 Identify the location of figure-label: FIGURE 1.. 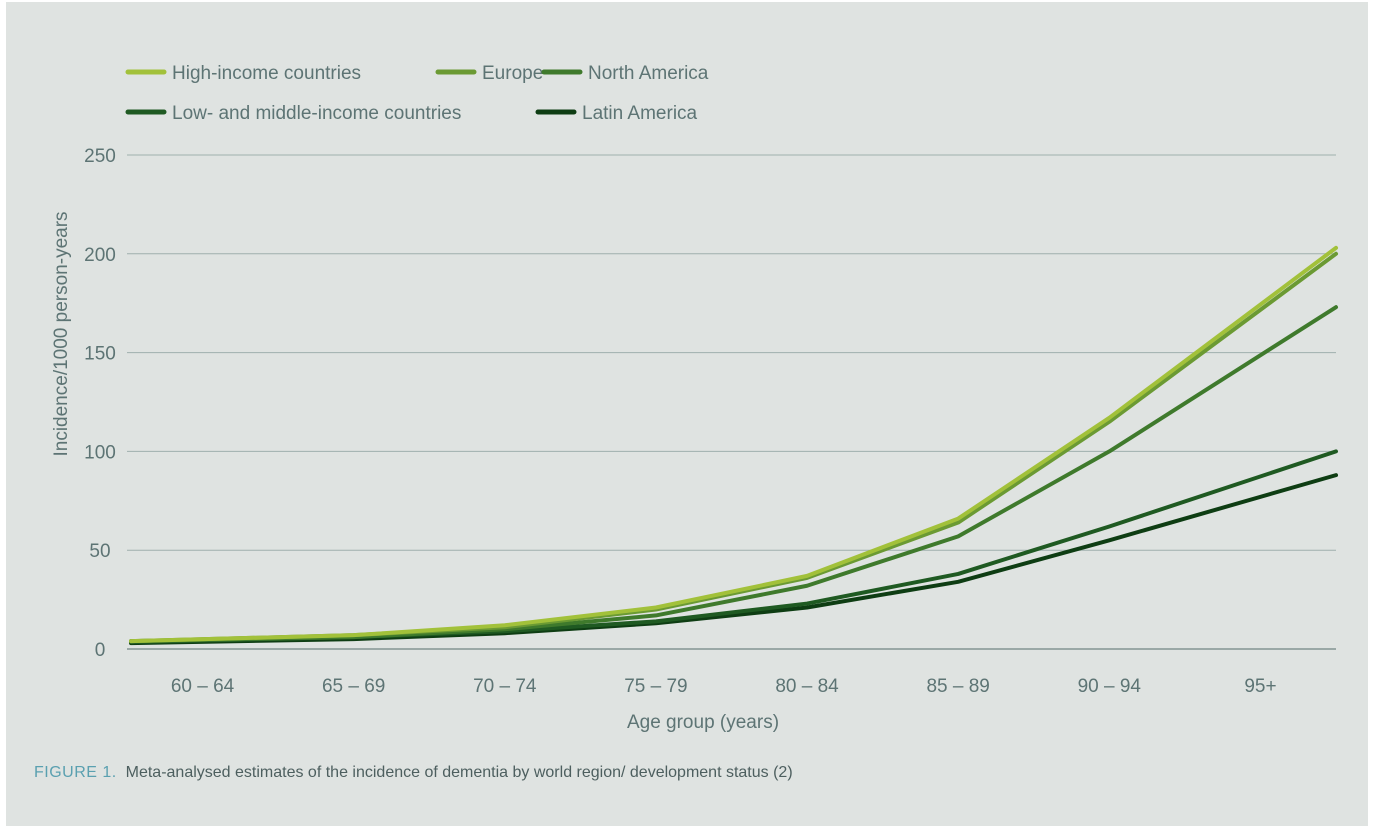
(75, 772).